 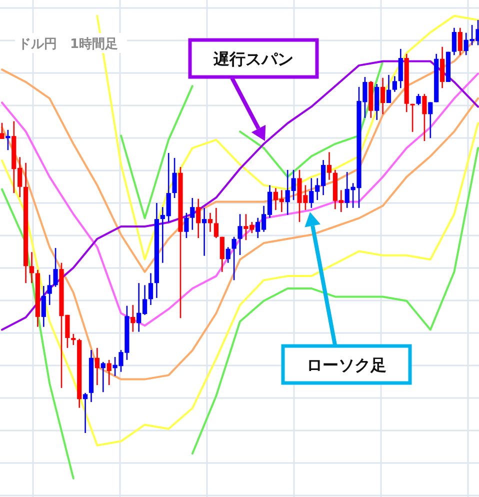 What do you see at coordinates (346, 365) in the screenshot?
I see `annotation: ローソク足` at bounding box center [346, 365].